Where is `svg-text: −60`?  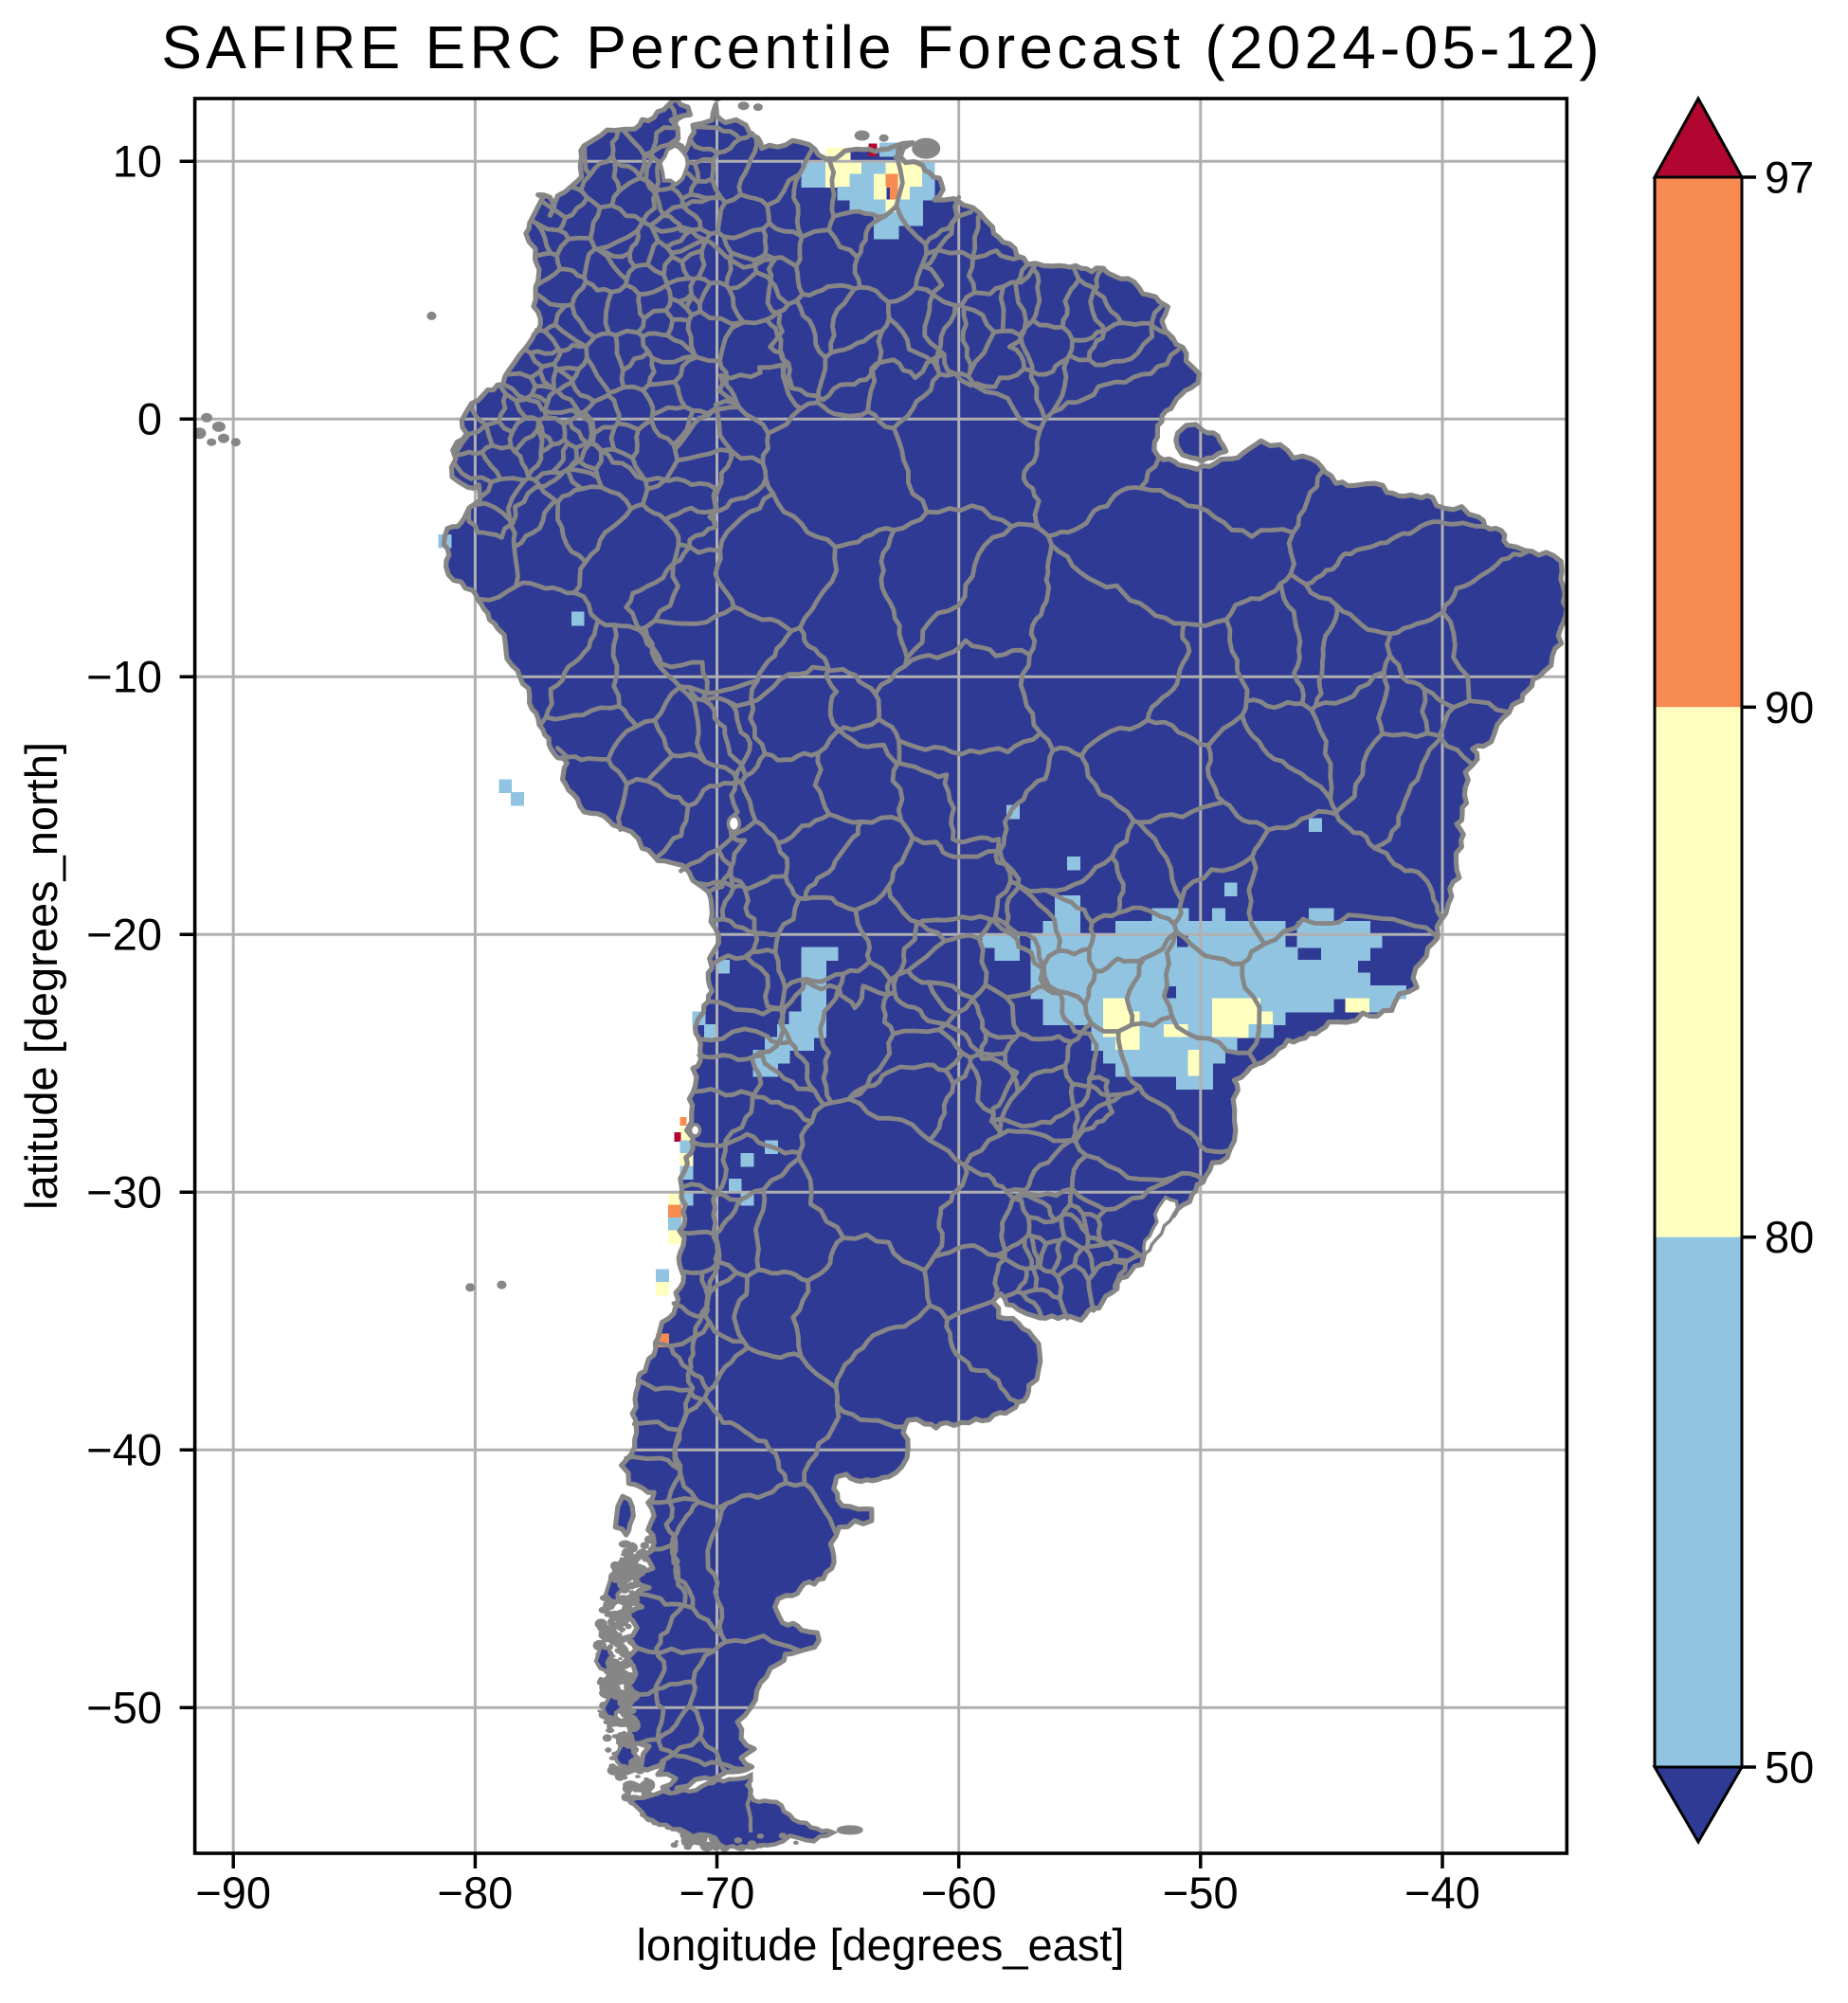 svg-text: −60 is located at coordinates (959, 1893).